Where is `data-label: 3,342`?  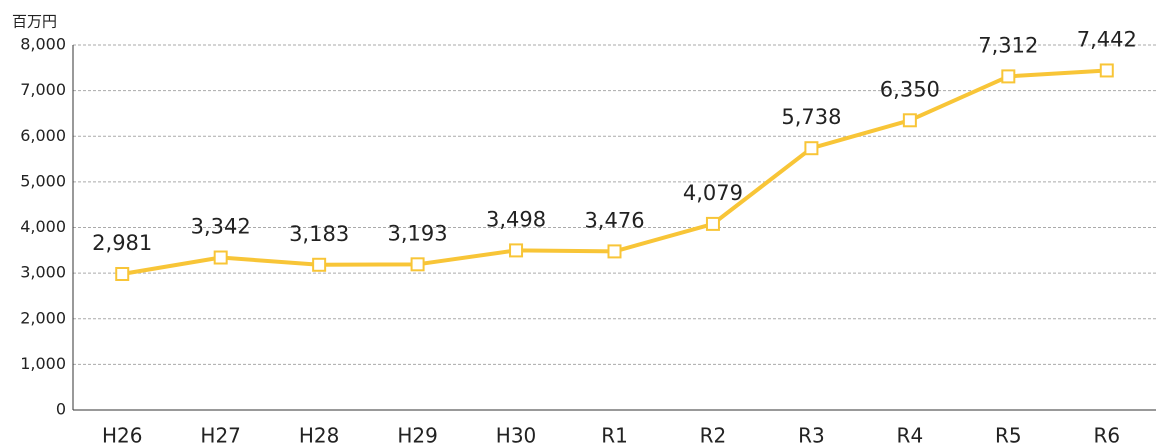 data-label: 3,342 is located at coordinates (221, 227).